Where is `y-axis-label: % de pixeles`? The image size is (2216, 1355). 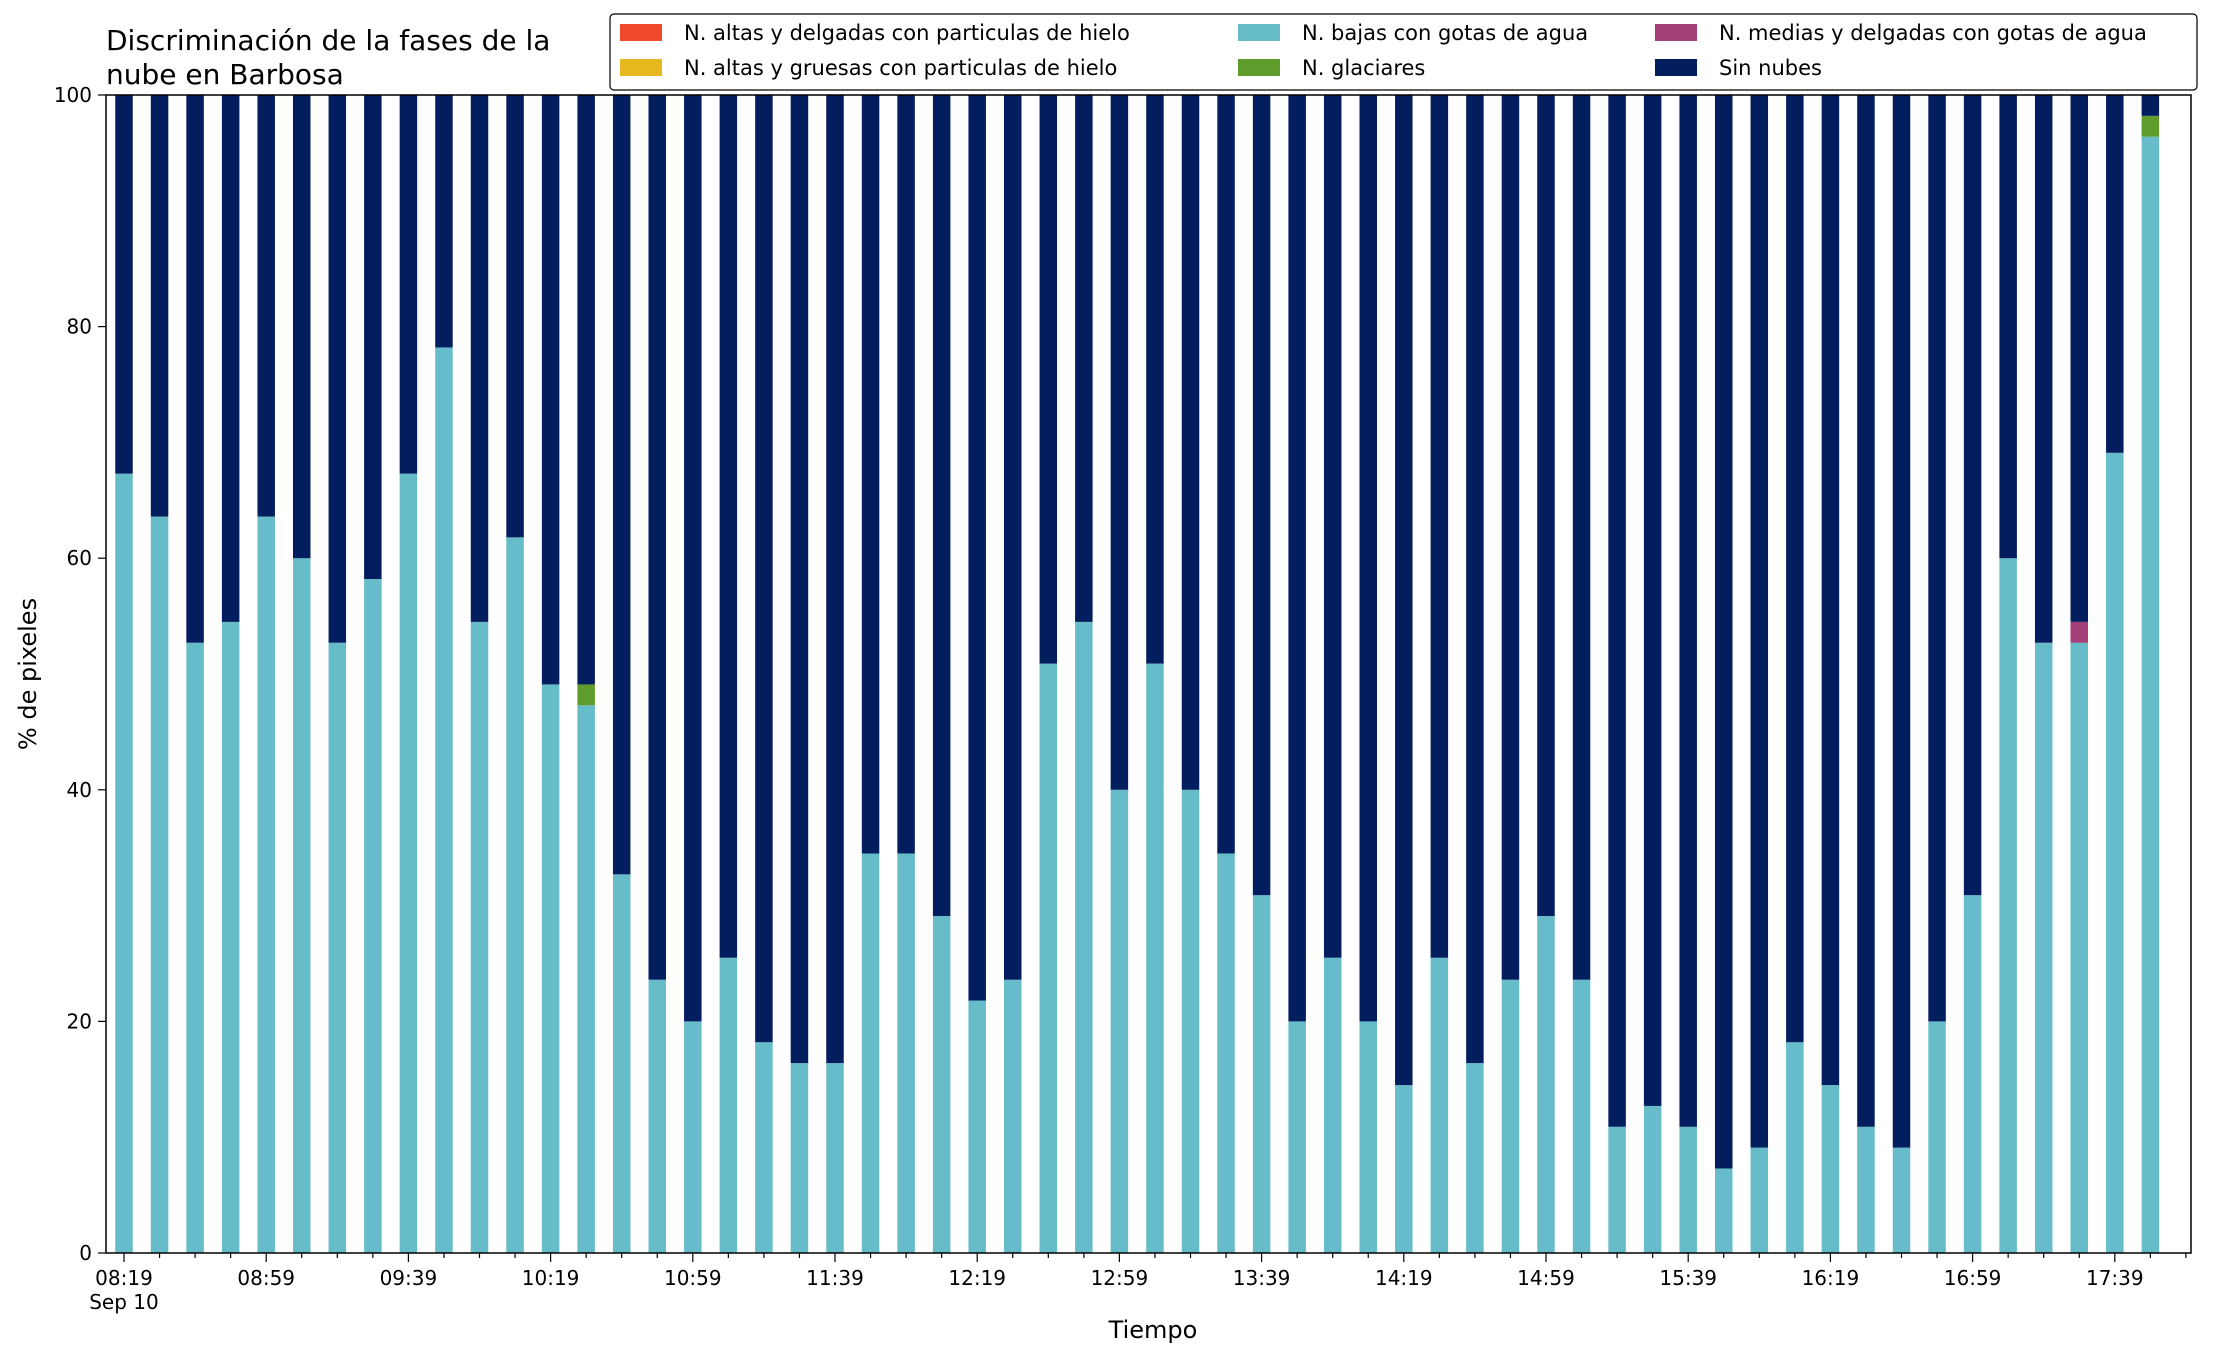 y-axis-label: % de pixeles is located at coordinates (28, 674).